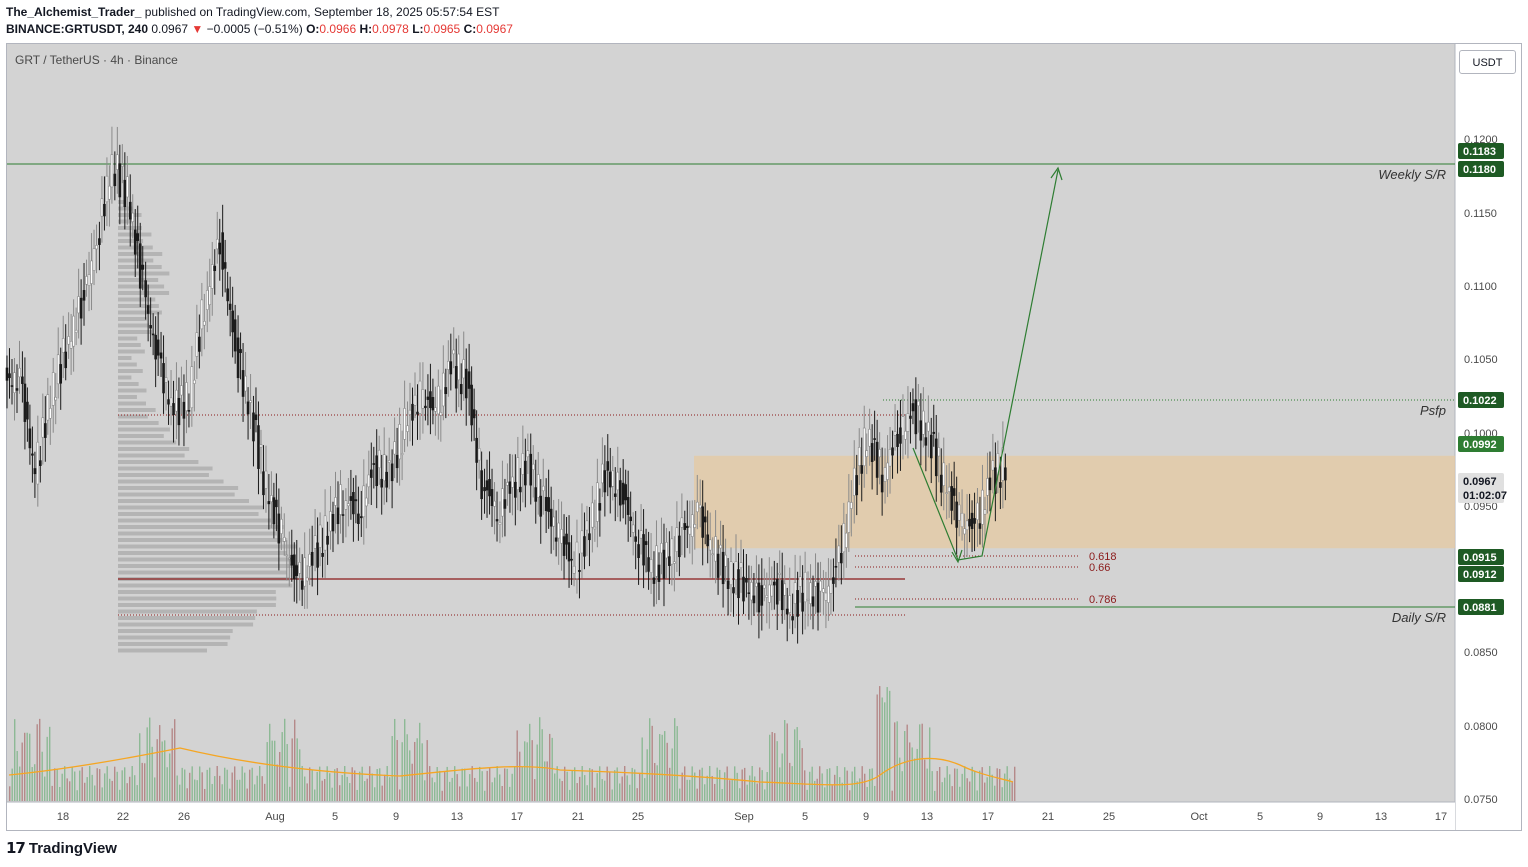 This screenshot has height=867, width=1528. What do you see at coordinates (1103, 600) in the screenshot?
I see `fib-label-0786: 0.786` at bounding box center [1103, 600].